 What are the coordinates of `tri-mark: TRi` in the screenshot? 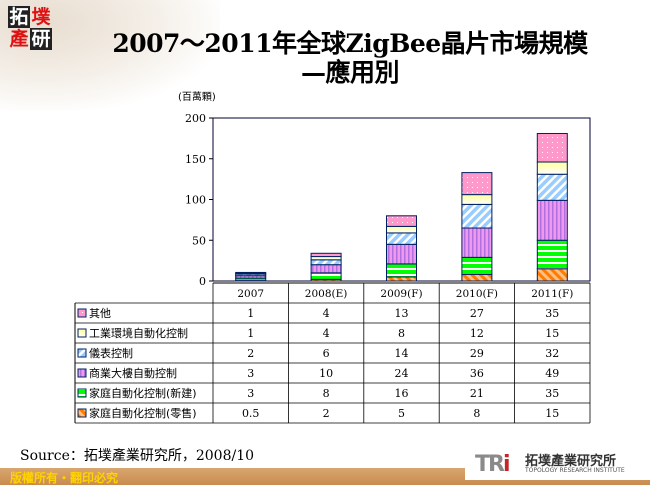 It's located at (492, 464).